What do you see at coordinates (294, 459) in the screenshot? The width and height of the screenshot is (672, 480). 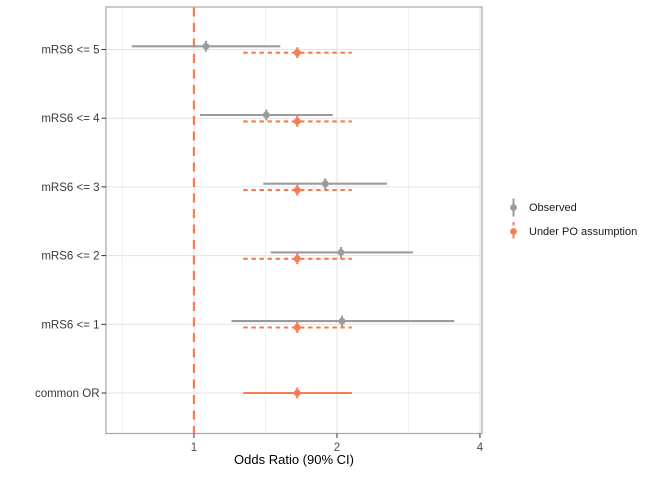 I see `x-axis-title: Odds Ratio (90% CI)` at bounding box center [294, 459].